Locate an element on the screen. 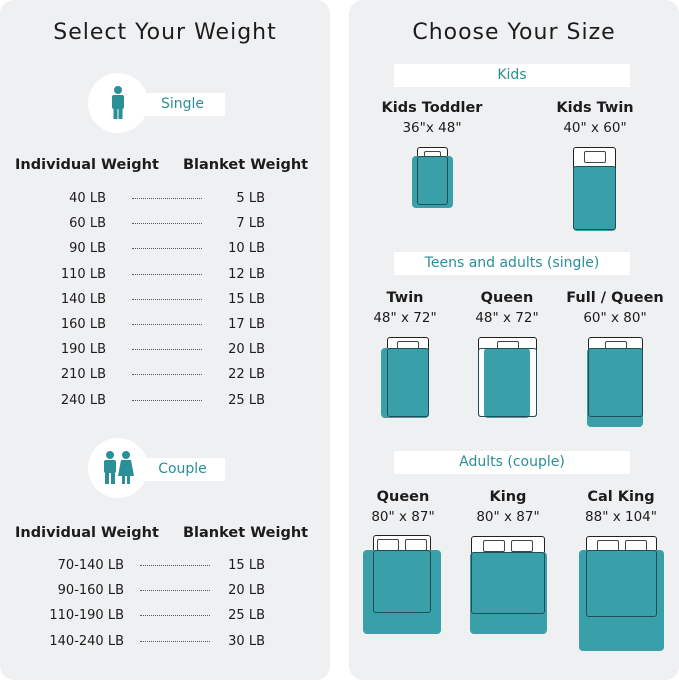 The width and height of the screenshot is (679, 681). weight-row: 240 LB 25 LB is located at coordinates (165, 400).